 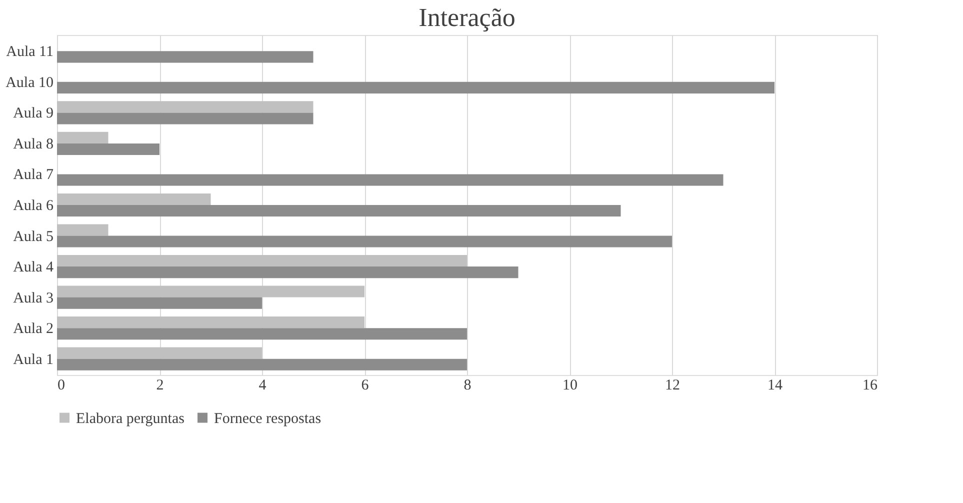 I want to click on chart-title: Interação, so click(x=467, y=17).